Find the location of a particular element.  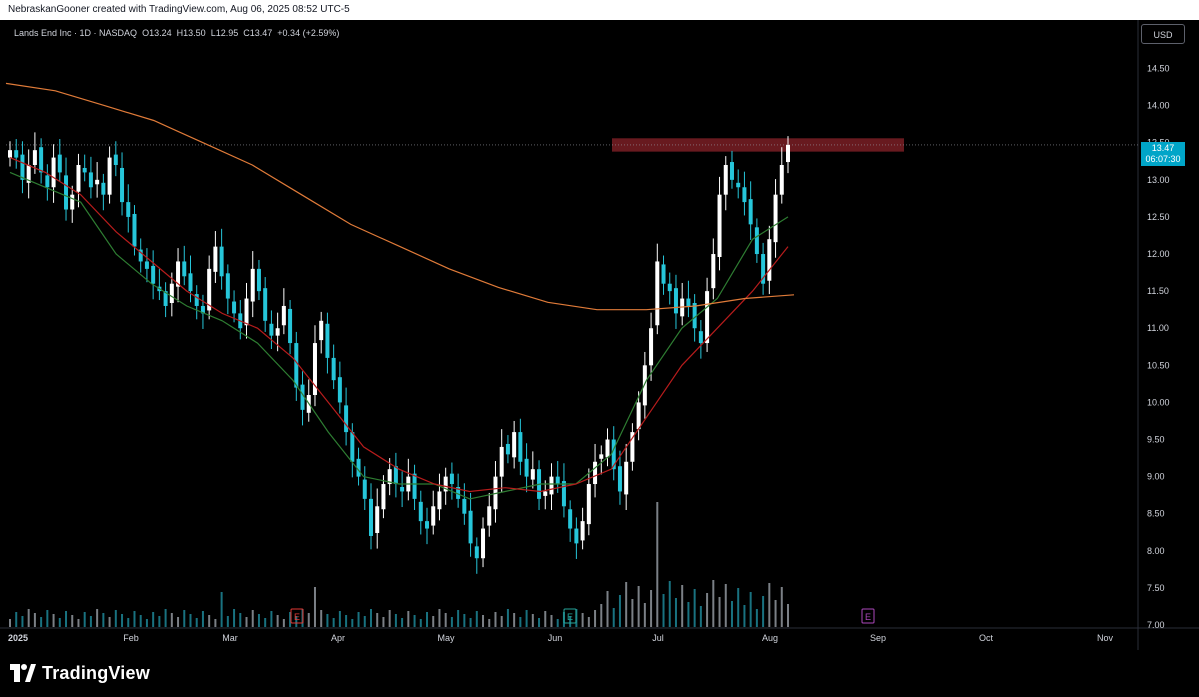

price-tick-label: 11.50 is located at coordinates (1158, 291).